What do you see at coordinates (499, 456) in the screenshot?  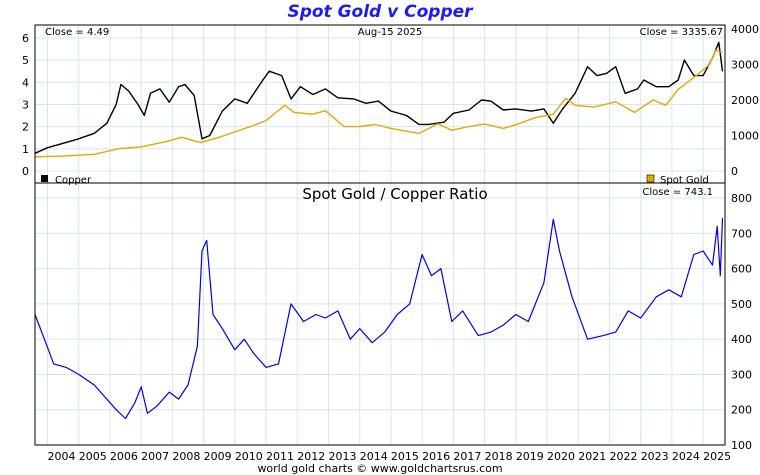 I see `x-tick-label: 2018` at bounding box center [499, 456].